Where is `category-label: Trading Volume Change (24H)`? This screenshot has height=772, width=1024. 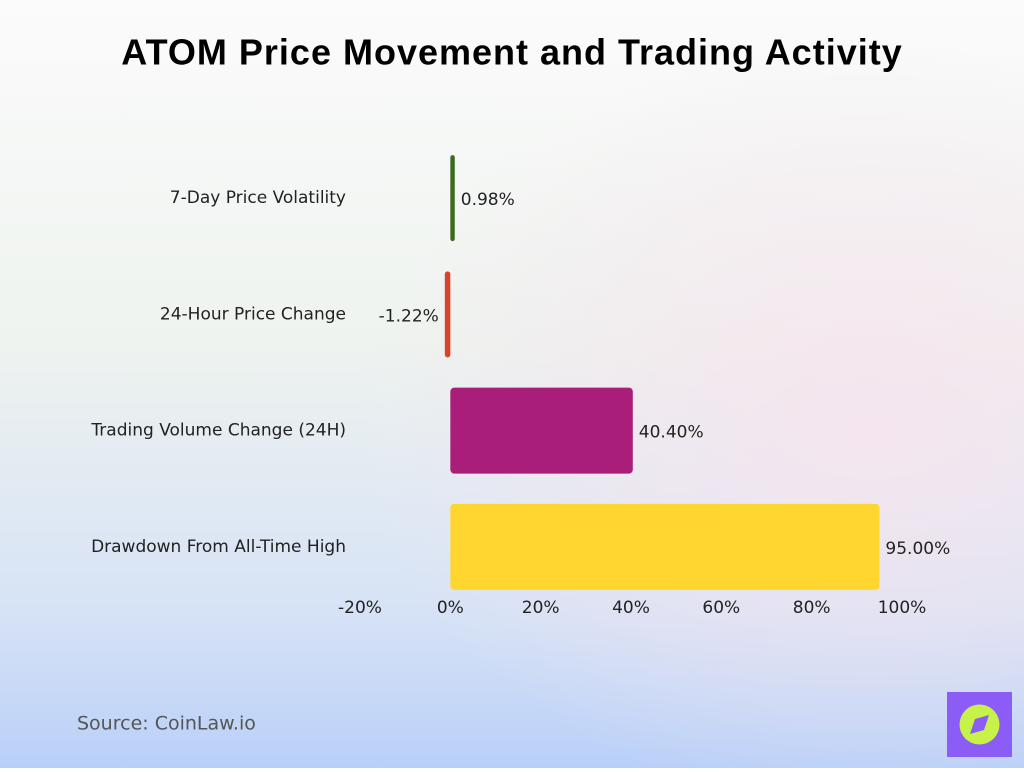
category-label: Trading Volume Change (24H) is located at coordinates (218, 431).